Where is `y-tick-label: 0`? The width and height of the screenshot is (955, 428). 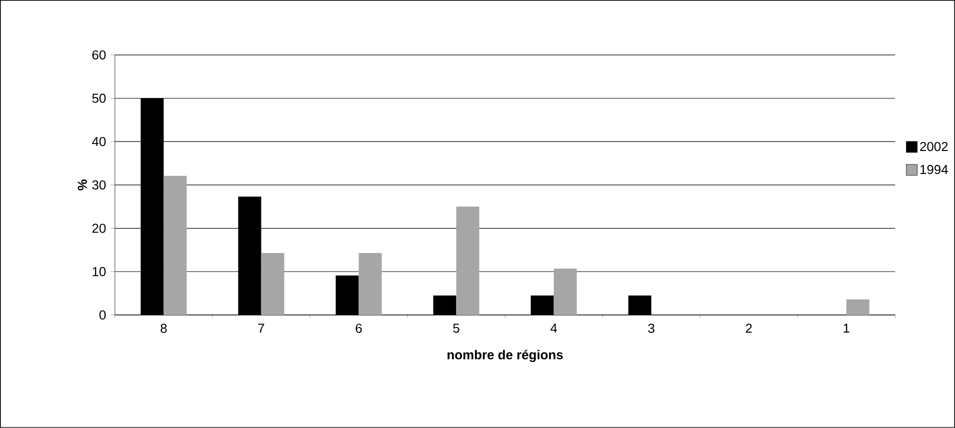 y-tick-label: 0 is located at coordinates (102, 315).